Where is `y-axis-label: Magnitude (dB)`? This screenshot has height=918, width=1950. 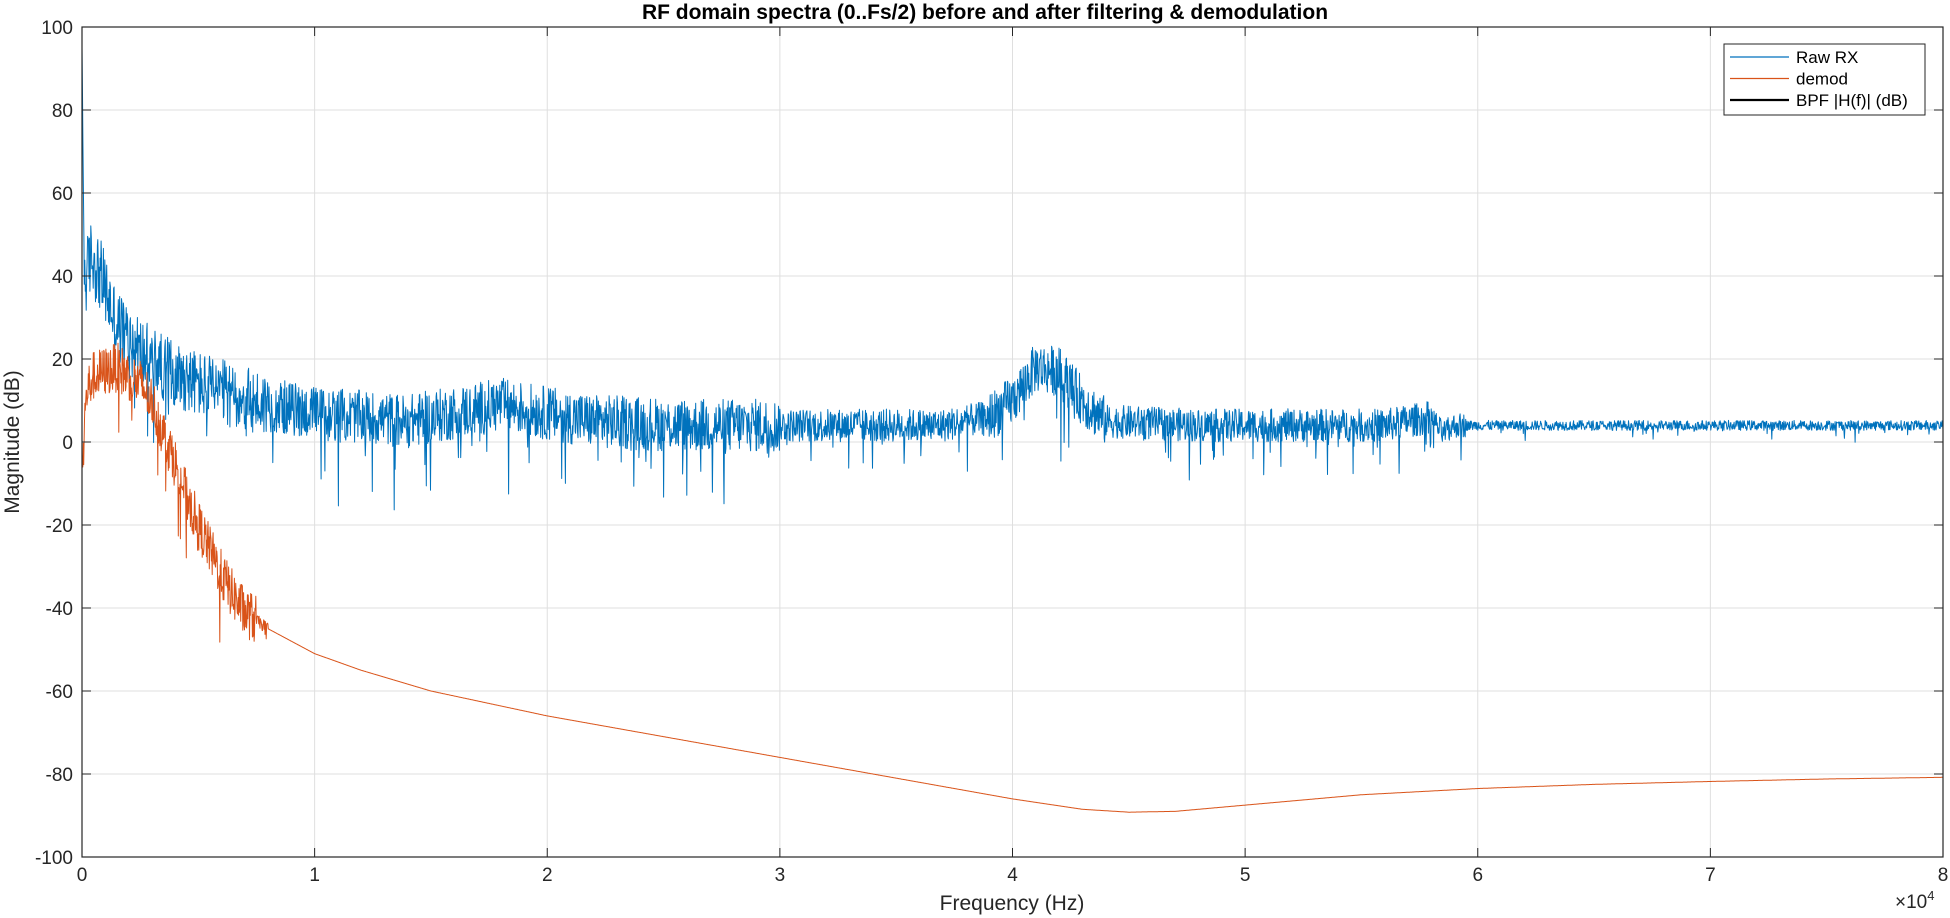
y-axis-label: Magnitude (dB) is located at coordinates (12, 442).